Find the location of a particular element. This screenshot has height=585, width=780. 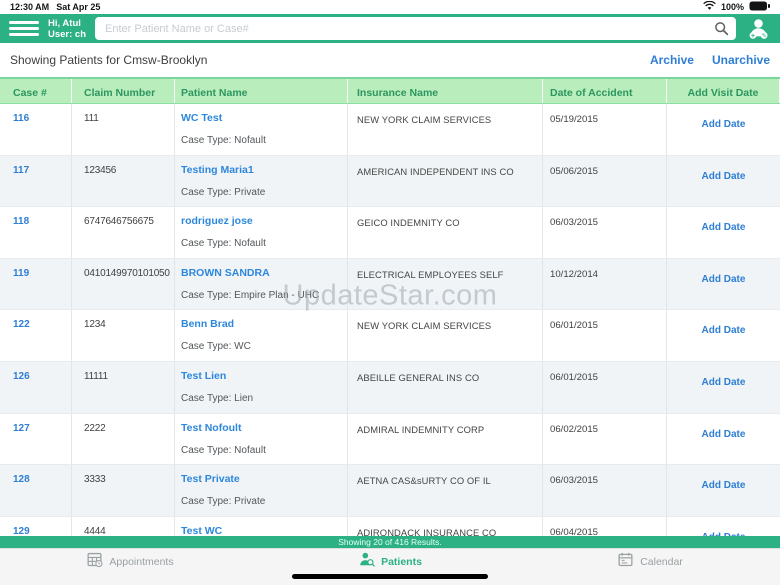

tab-appointments: Appointments is located at coordinates (130, 567).